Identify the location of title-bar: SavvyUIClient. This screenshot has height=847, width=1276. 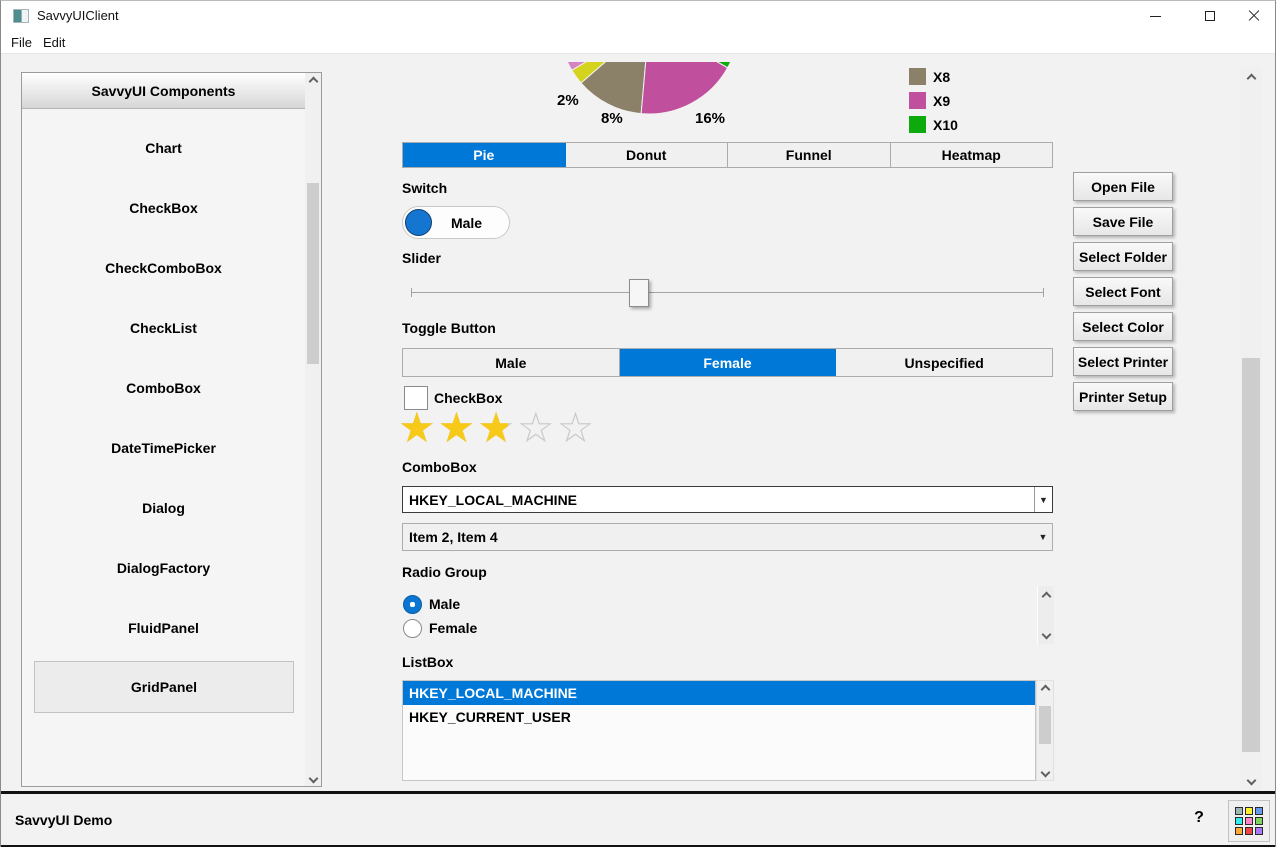
(638, 16).